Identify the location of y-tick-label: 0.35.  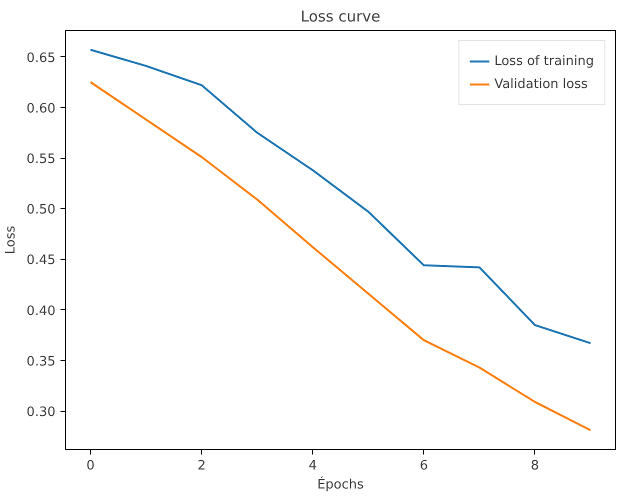
(41, 362).